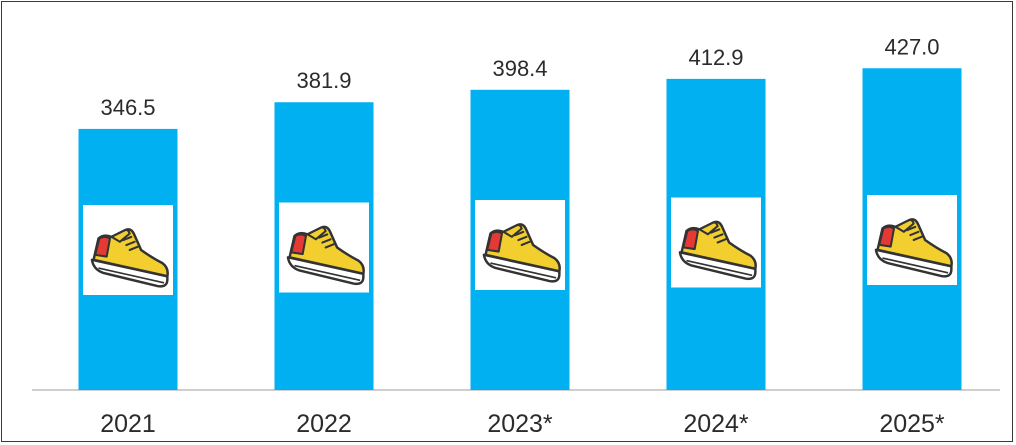  Describe the element at coordinates (520, 424) in the screenshot. I see `x-tick-label: 2023*` at that location.